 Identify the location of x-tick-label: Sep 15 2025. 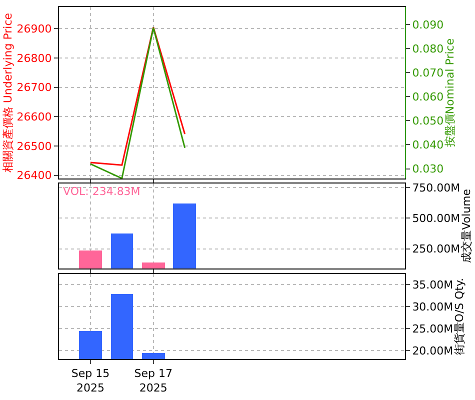
(90, 380).